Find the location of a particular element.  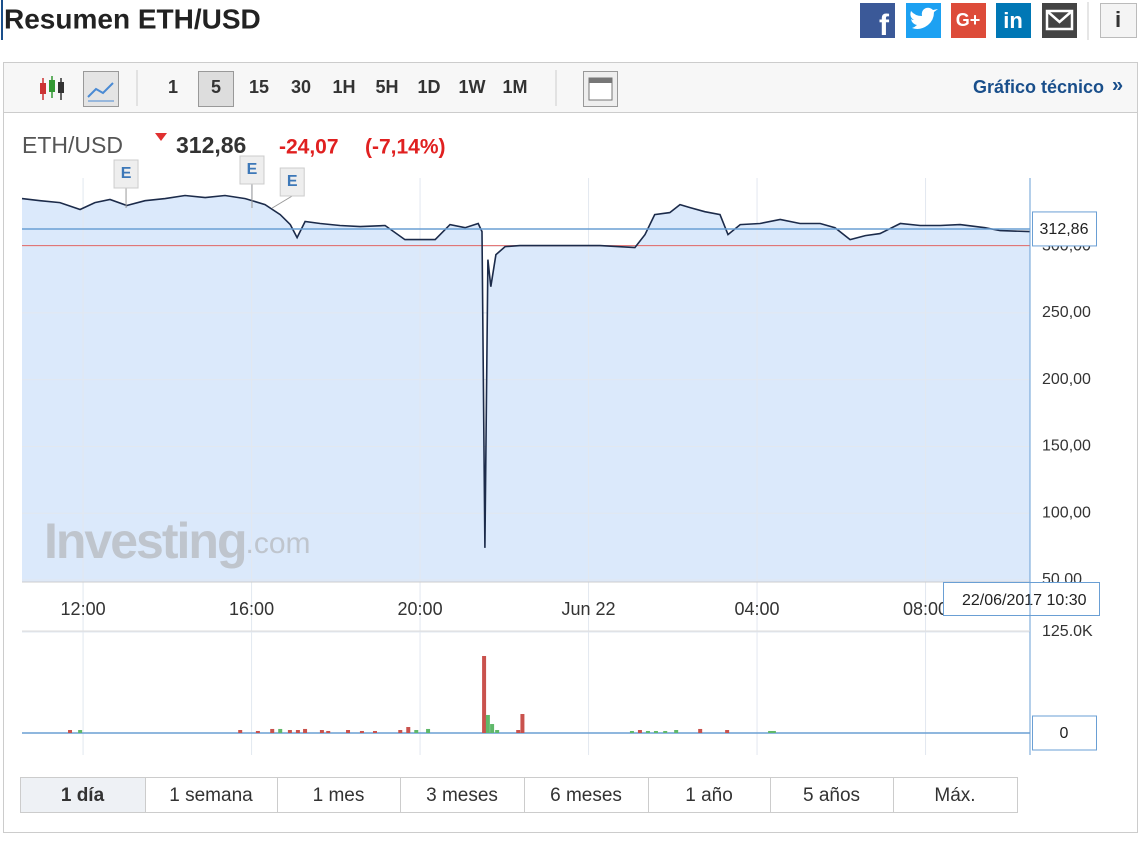

y-tick-label: 100,00 is located at coordinates (1066, 512).